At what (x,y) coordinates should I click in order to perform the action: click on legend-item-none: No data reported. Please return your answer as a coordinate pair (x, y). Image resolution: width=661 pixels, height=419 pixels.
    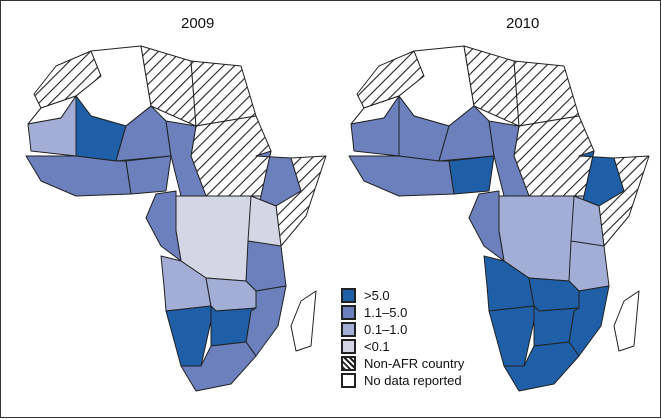
    Looking at the image, I should click on (402, 380).